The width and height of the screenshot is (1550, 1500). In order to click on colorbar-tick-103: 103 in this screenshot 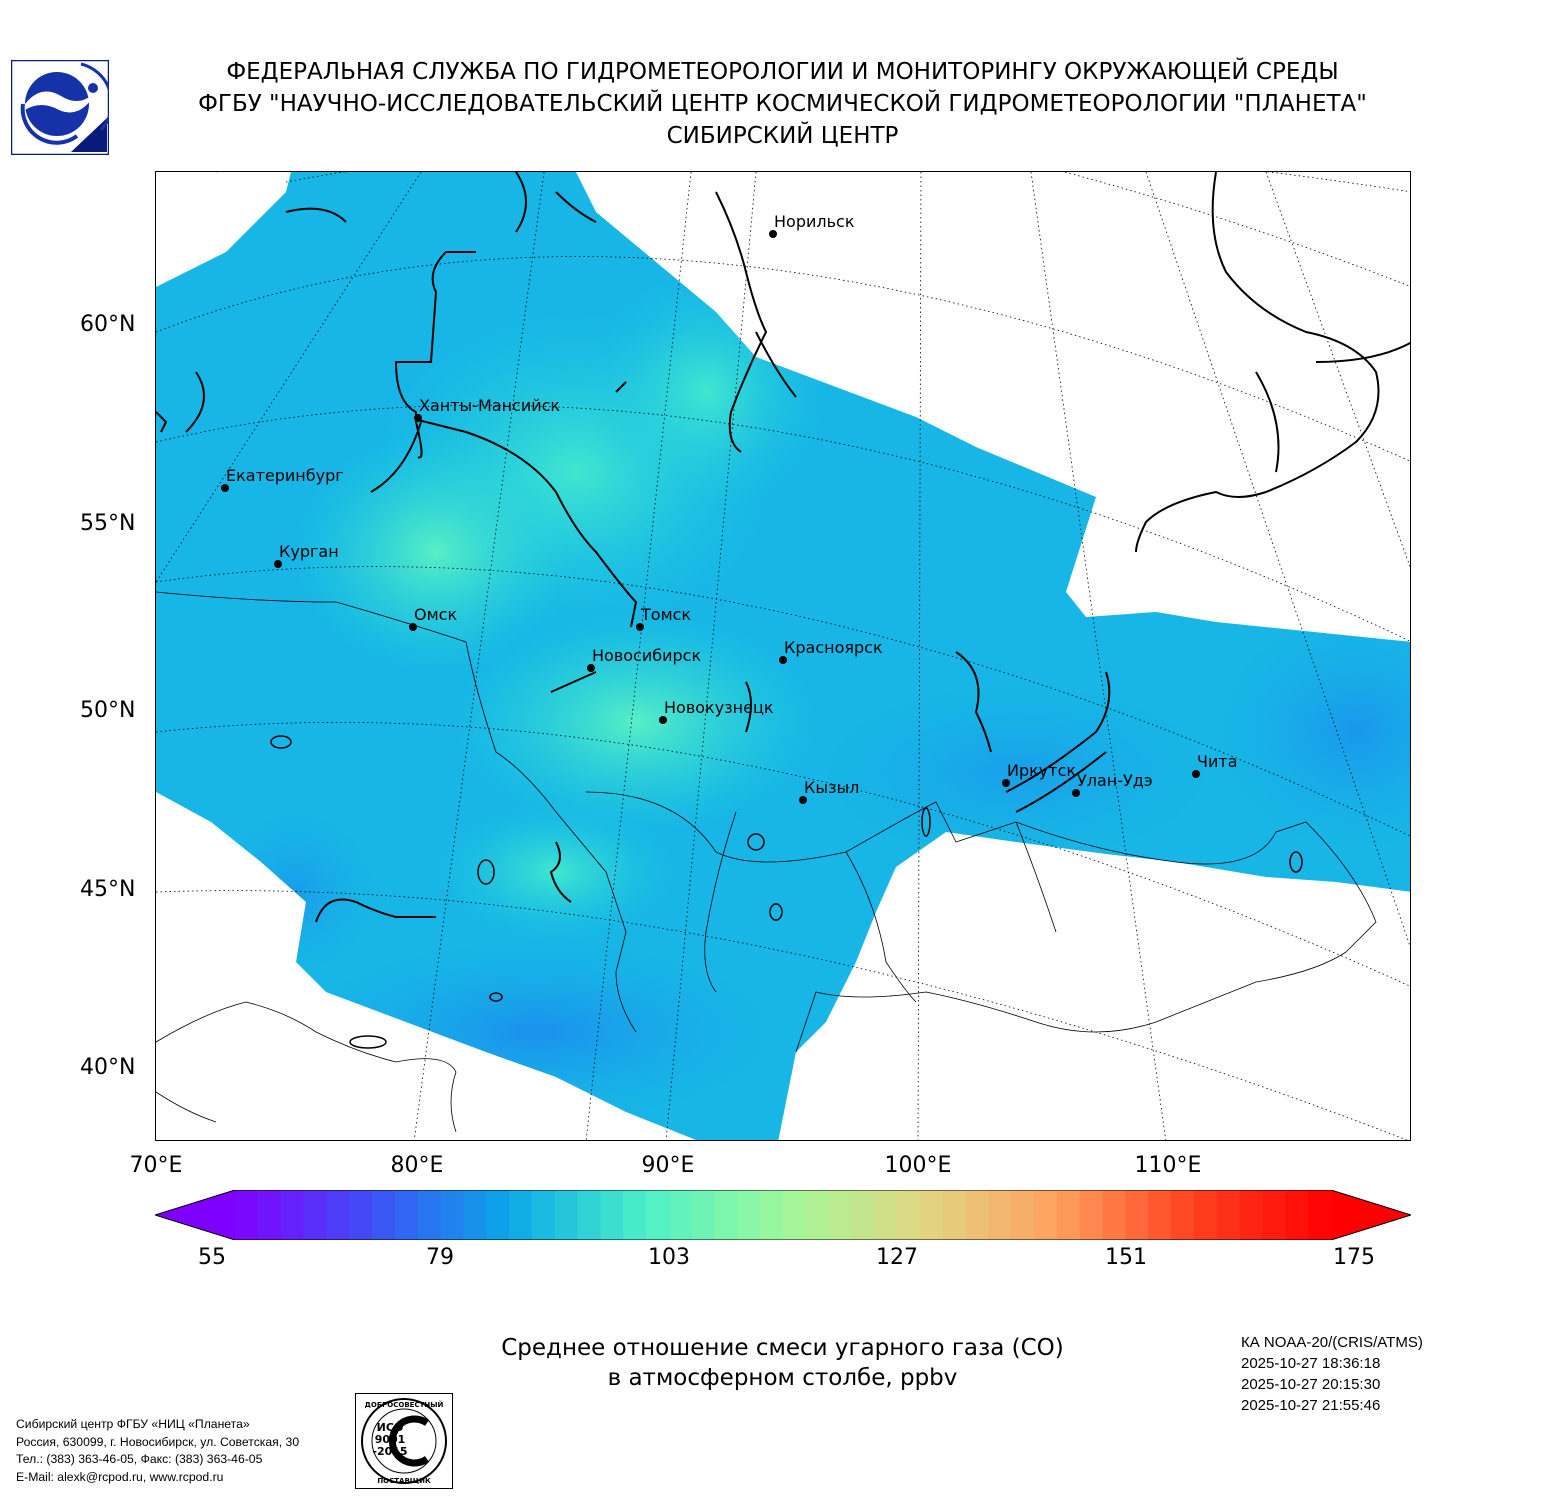, I will do `click(669, 1257)`.